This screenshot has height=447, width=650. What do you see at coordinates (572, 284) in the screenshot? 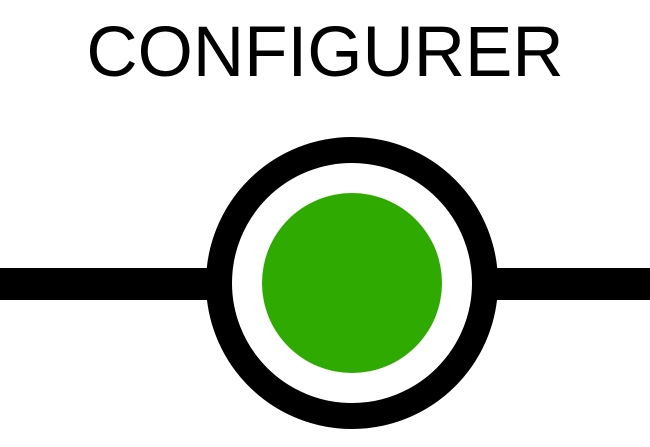
I see `right-connector-line` at bounding box center [572, 284].